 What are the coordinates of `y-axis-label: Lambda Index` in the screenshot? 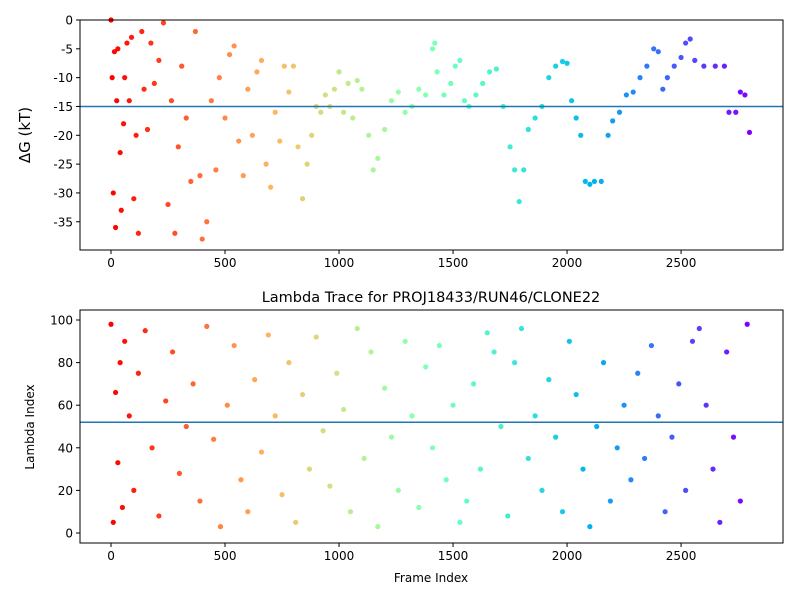 It's located at (30, 426).